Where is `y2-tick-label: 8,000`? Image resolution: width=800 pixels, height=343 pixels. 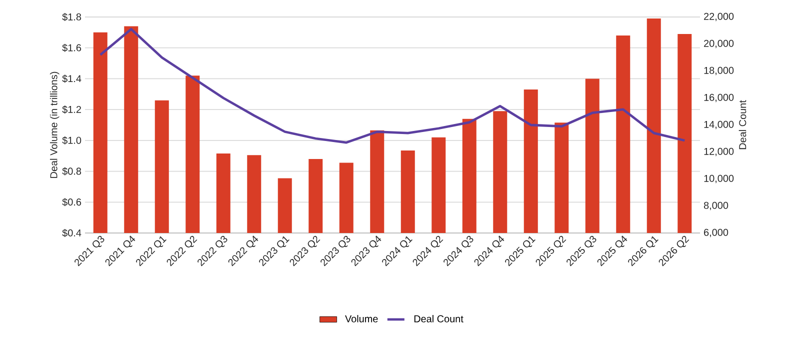 y2-tick-label: 8,000 is located at coordinates (716, 206).